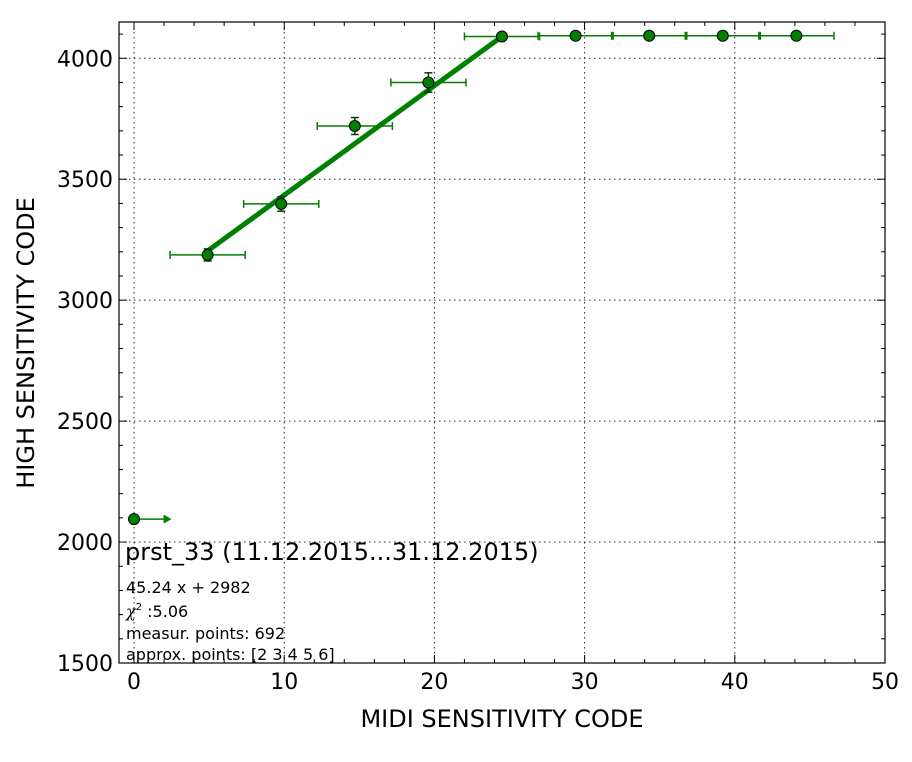 The width and height of the screenshot is (912, 762). I want to click on x-tick-label: 20, so click(434, 682).